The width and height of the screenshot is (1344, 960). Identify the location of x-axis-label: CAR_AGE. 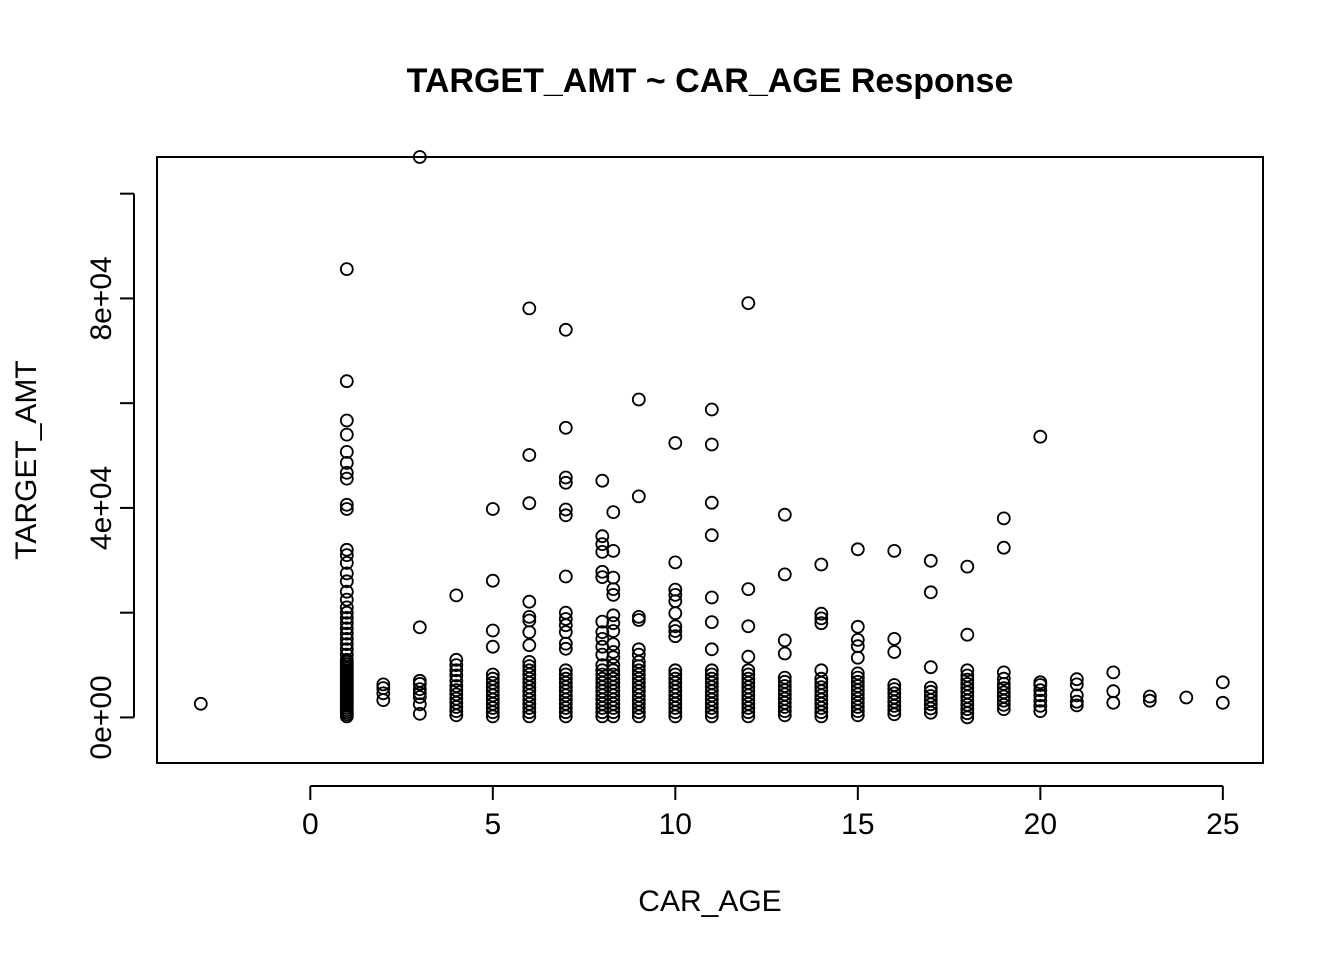
(709, 901).